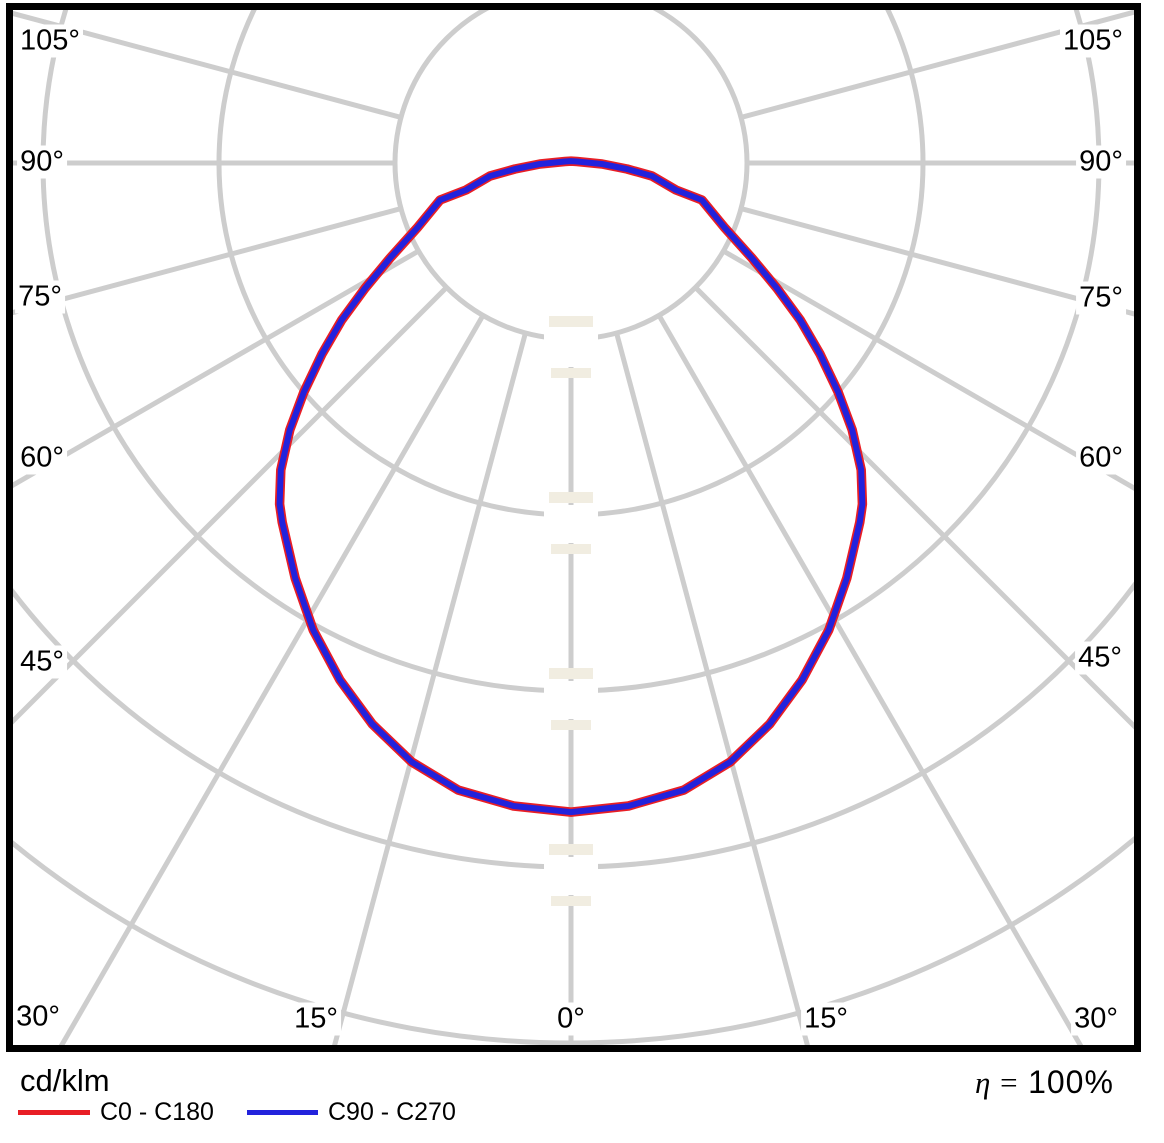  What do you see at coordinates (54, 1113) in the screenshot?
I see `c0-c180-line-swatch` at bounding box center [54, 1113].